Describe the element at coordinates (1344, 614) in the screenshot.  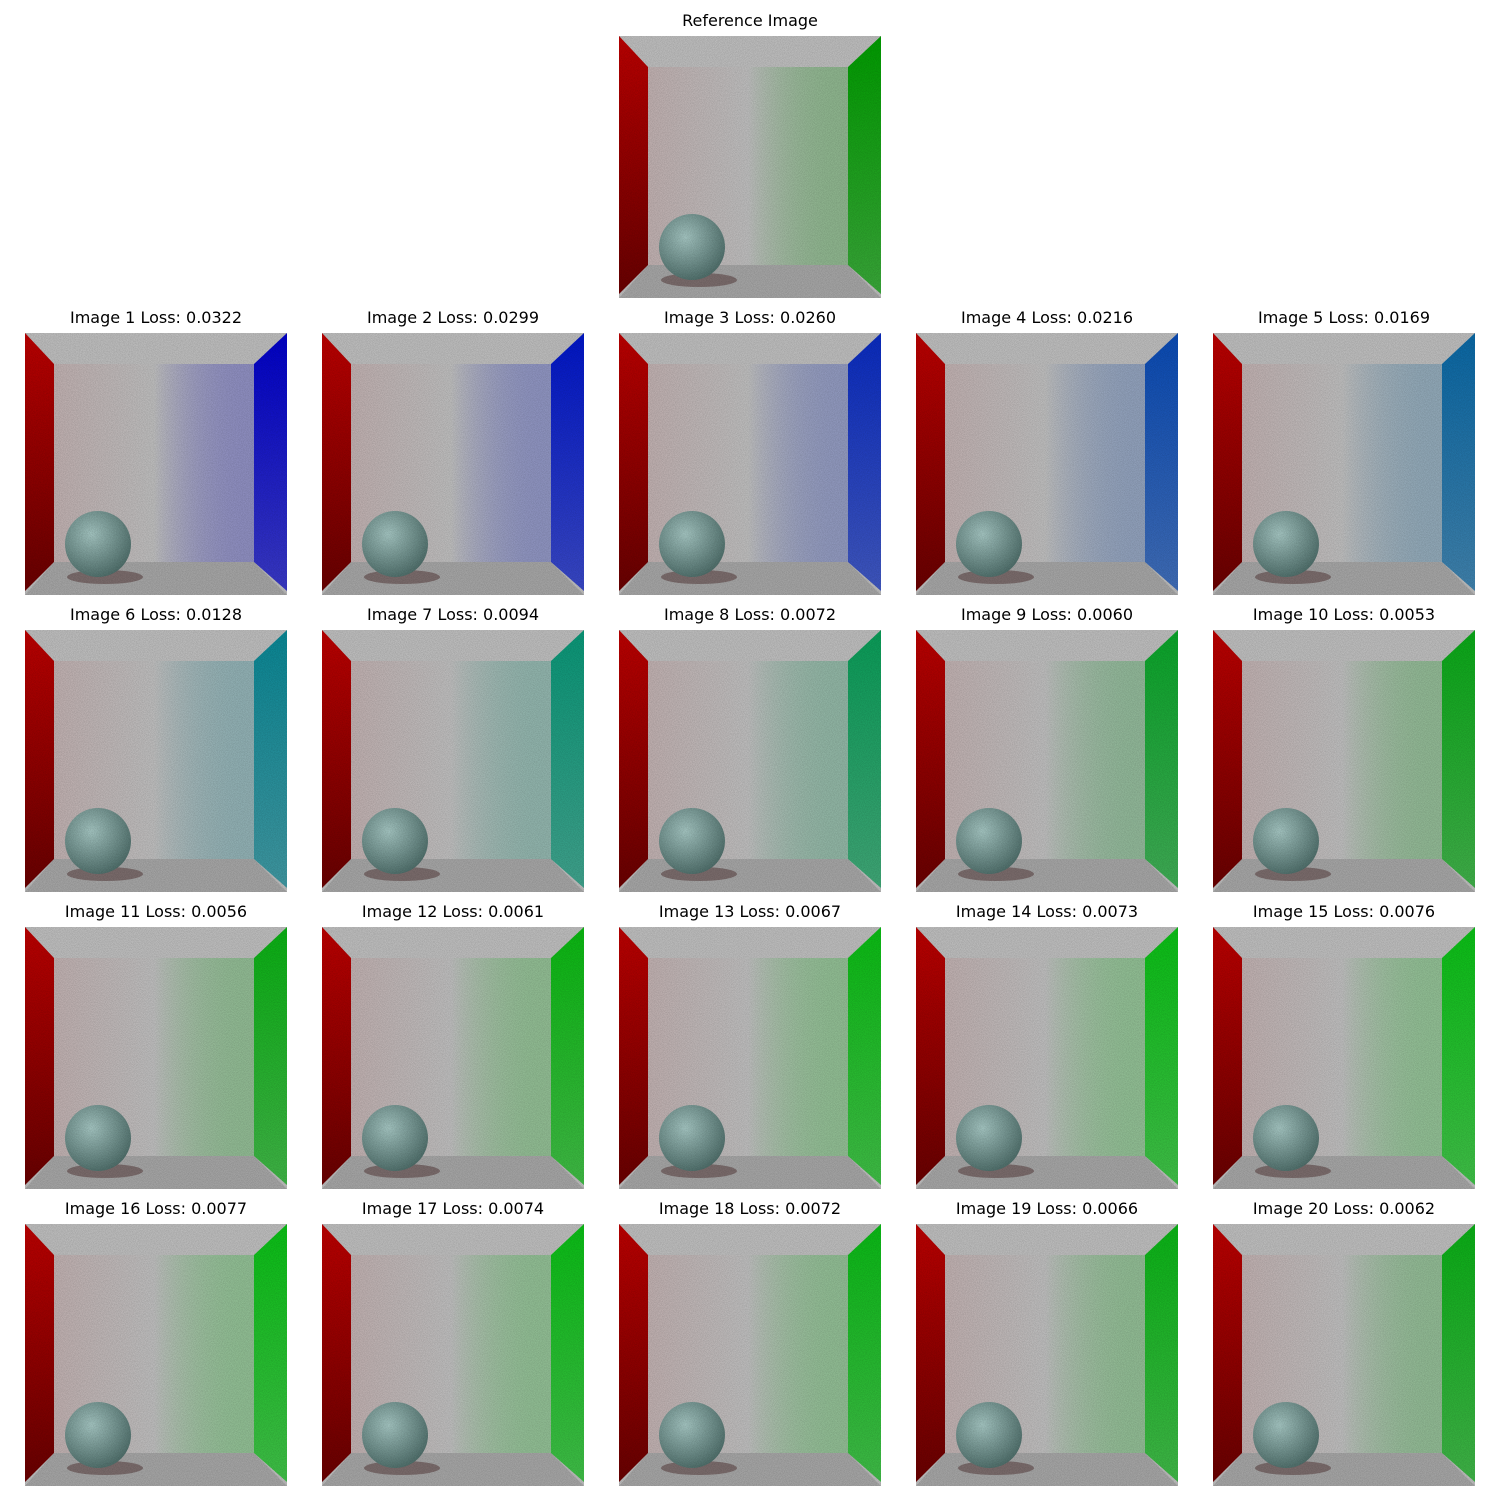
I see `render-title: Image 10 Loss: 0.0053` at that location.